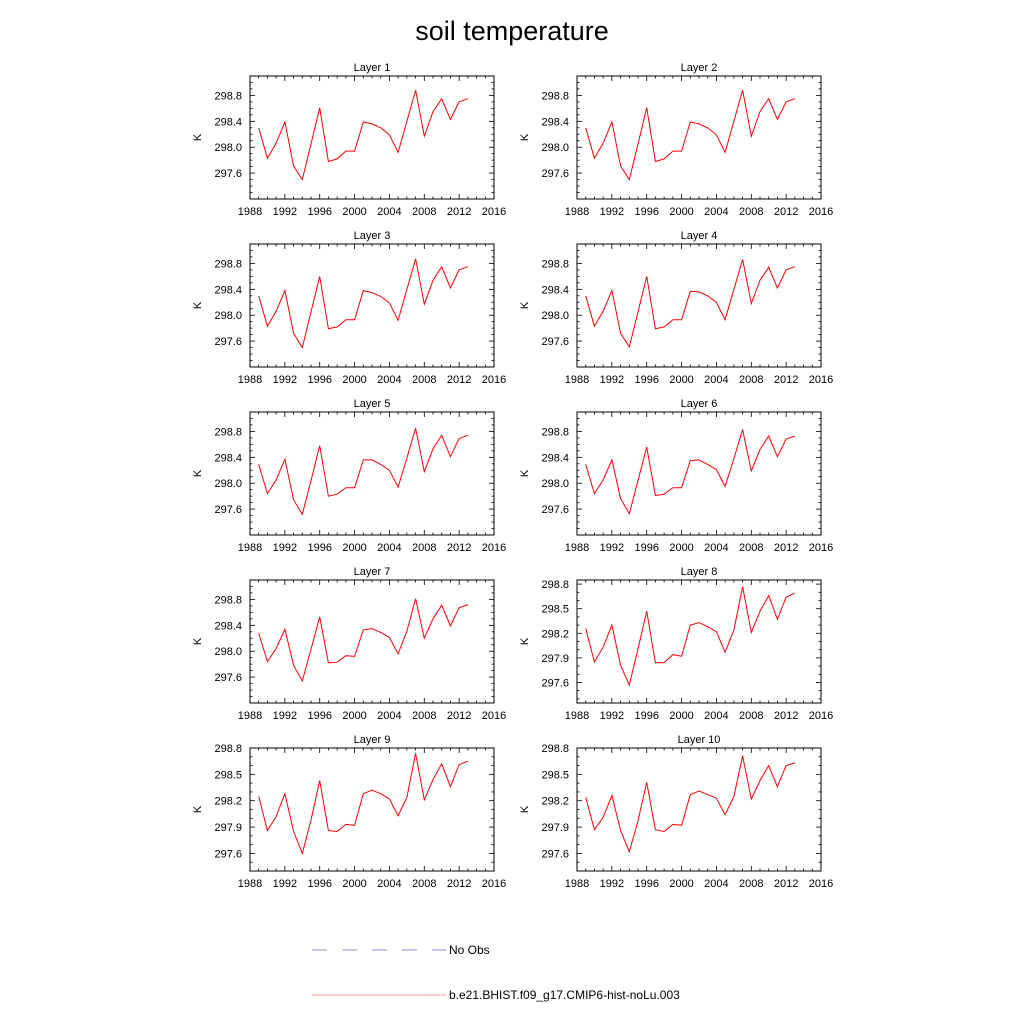 The width and height of the screenshot is (1024, 1029). What do you see at coordinates (496, 995) in the screenshot?
I see `legend-item: b.e21.BHIST.f09_g17.CMIP6-hist-noLu.003` at bounding box center [496, 995].